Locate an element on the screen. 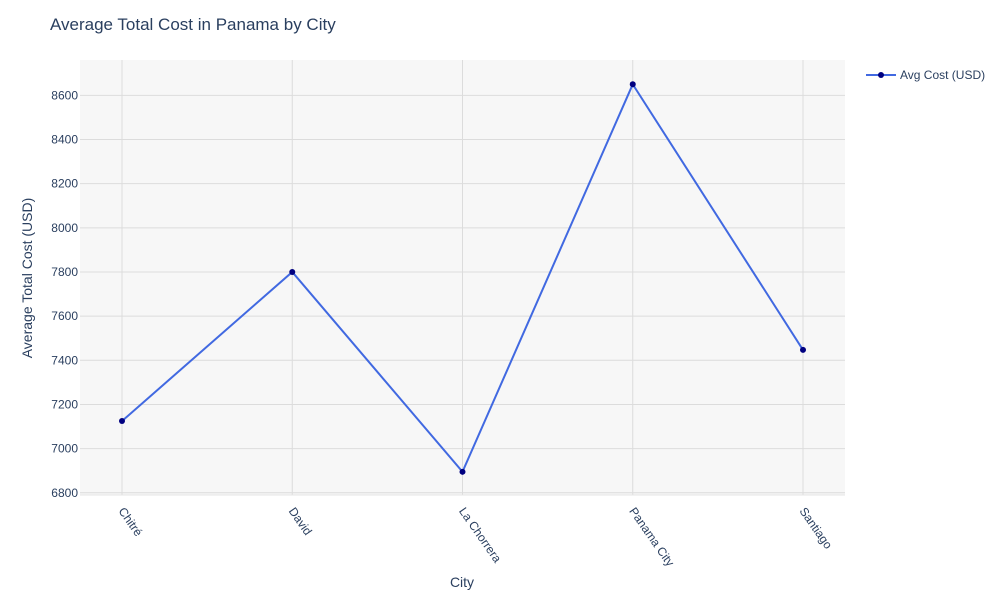 The height and width of the screenshot is (600, 1000). y-tick-label: 7400 is located at coordinates (64, 360).